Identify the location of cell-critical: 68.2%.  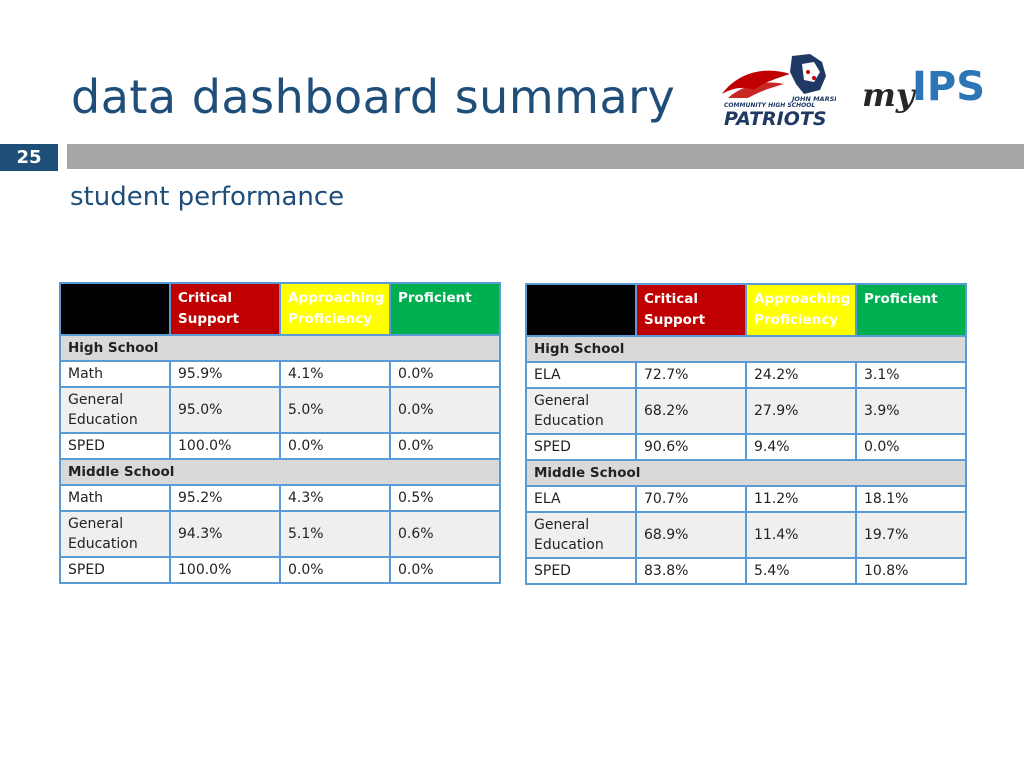
(691, 411).